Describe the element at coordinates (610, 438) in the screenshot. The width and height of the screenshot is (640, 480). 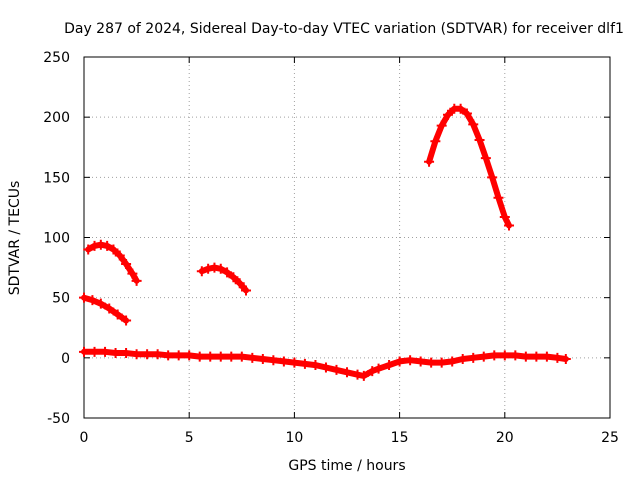
I see `x-tick-label: 25` at that location.